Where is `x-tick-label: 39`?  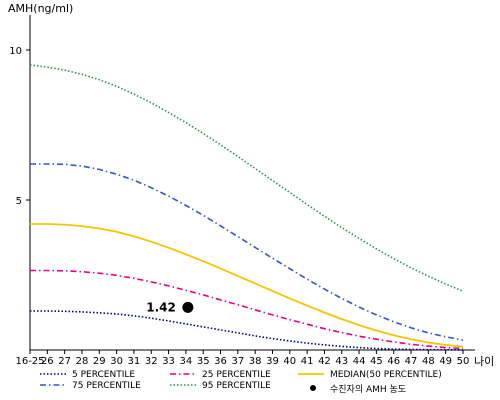
x-tick-label: 39 is located at coordinates (272, 361).